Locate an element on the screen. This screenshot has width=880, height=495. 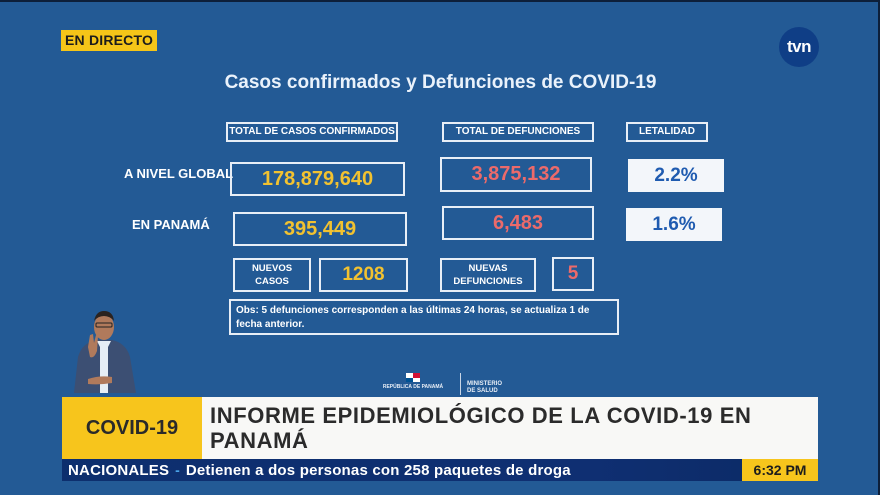
row-label-panama: EN PANAMÁ is located at coordinates (171, 224).